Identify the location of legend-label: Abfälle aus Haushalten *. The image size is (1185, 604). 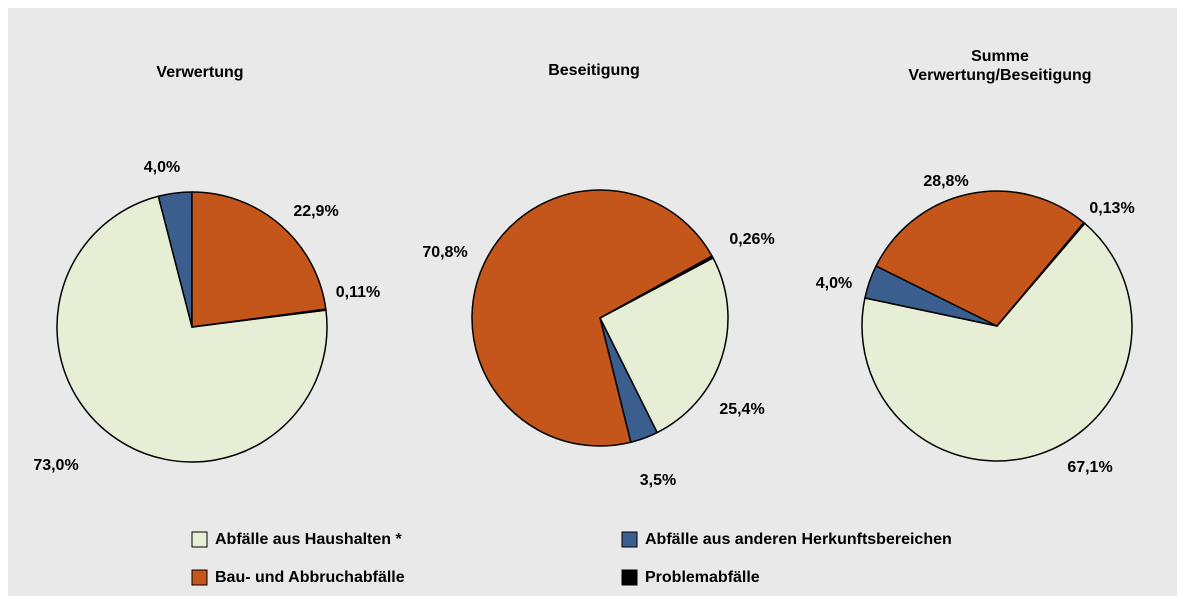
(308, 539).